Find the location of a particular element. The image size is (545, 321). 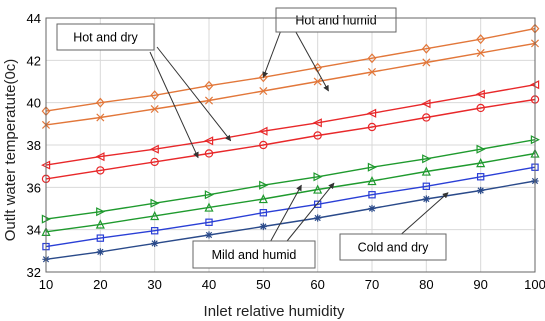

x-tick-label: 20 is located at coordinates (100, 284).